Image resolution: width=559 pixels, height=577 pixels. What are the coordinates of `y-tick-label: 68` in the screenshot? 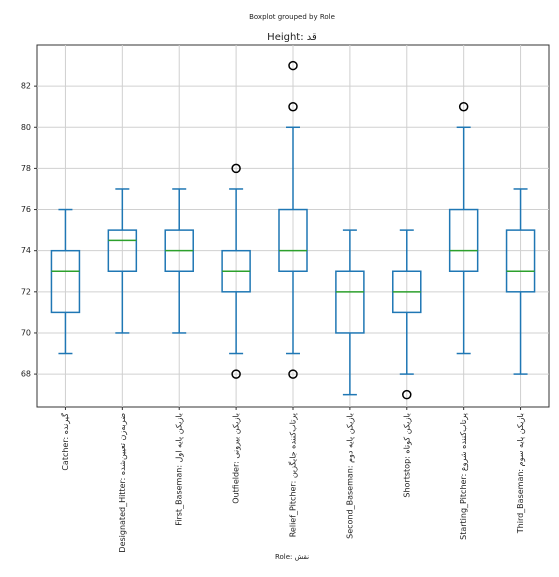 It's located at (26, 374).